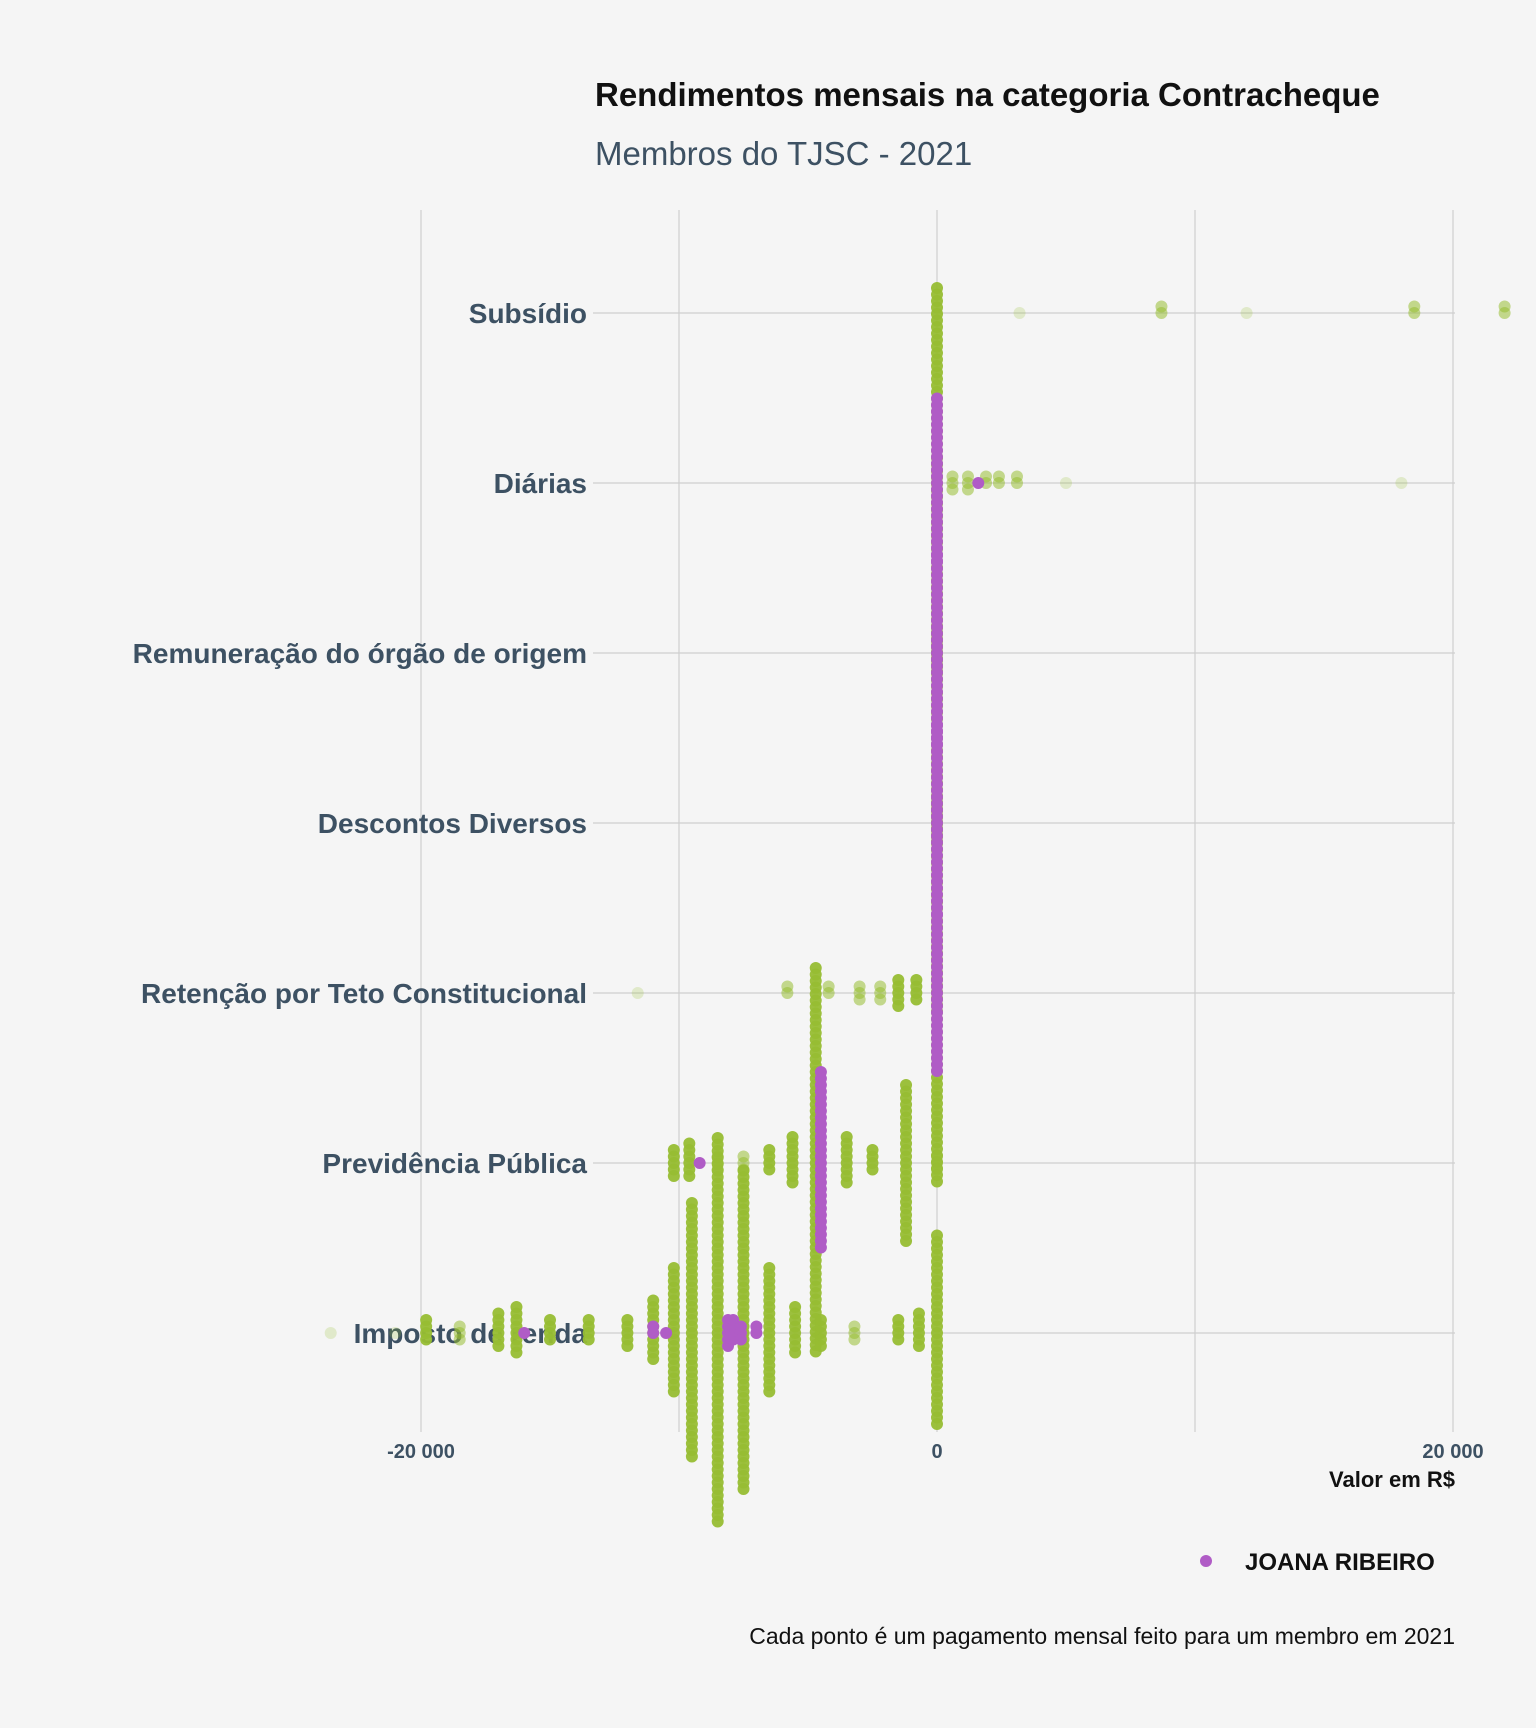  I want to click on category-label: Diárias, so click(540, 483).